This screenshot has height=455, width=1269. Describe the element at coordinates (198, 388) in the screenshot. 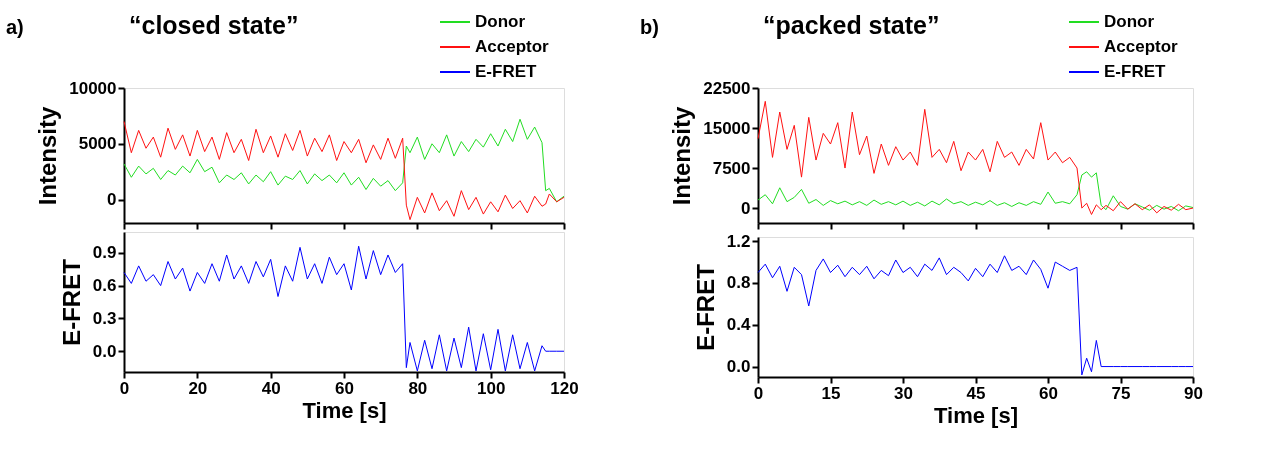

I see `x-tick-label: 20` at that location.